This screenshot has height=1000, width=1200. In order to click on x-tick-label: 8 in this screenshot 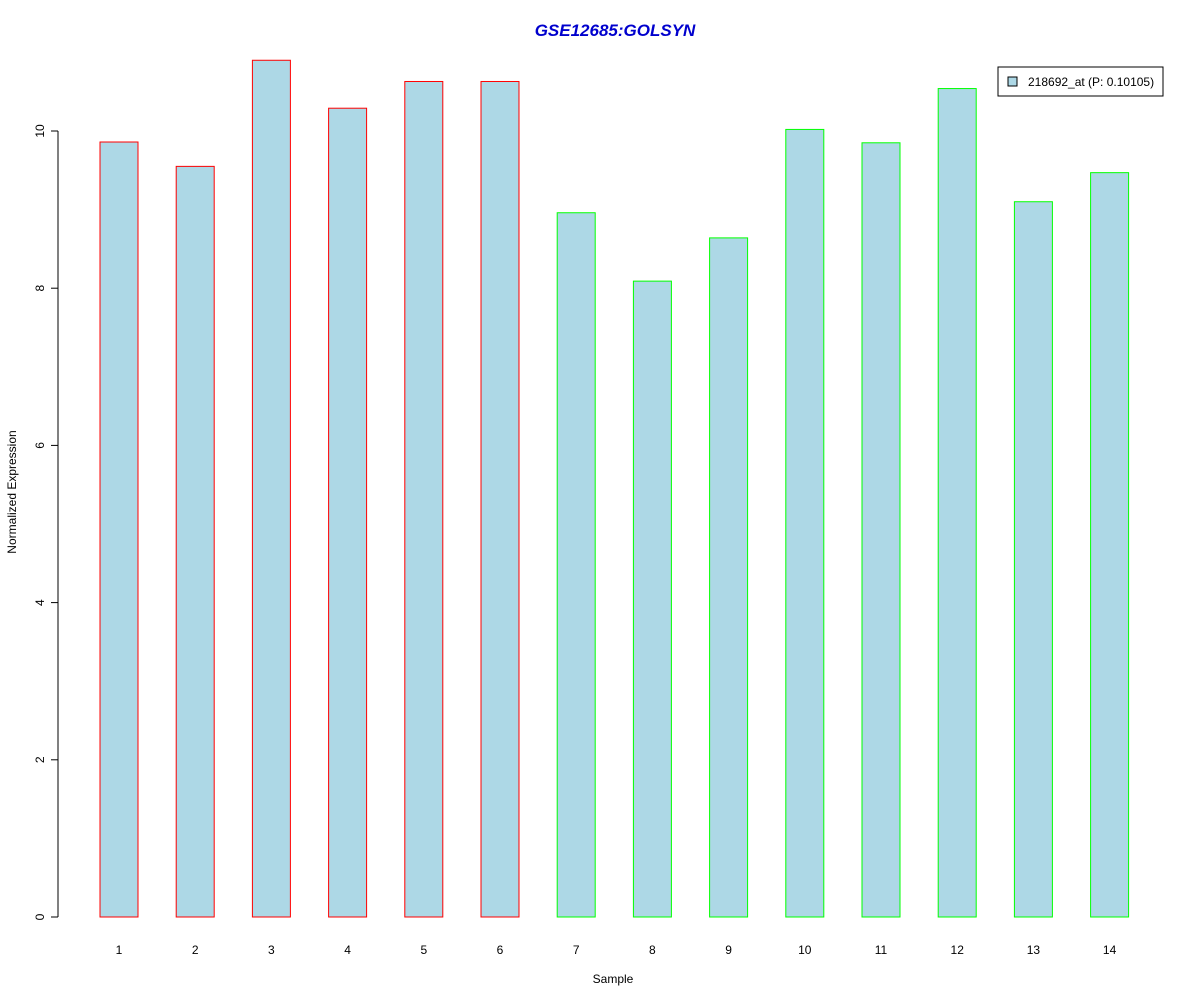, I will do `click(652, 950)`.